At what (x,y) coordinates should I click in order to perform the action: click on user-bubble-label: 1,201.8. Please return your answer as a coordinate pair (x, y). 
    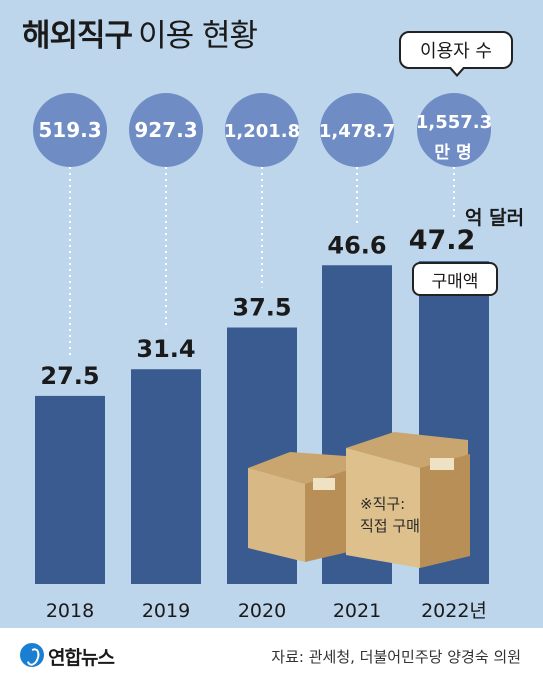
    Looking at the image, I should click on (262, 131).